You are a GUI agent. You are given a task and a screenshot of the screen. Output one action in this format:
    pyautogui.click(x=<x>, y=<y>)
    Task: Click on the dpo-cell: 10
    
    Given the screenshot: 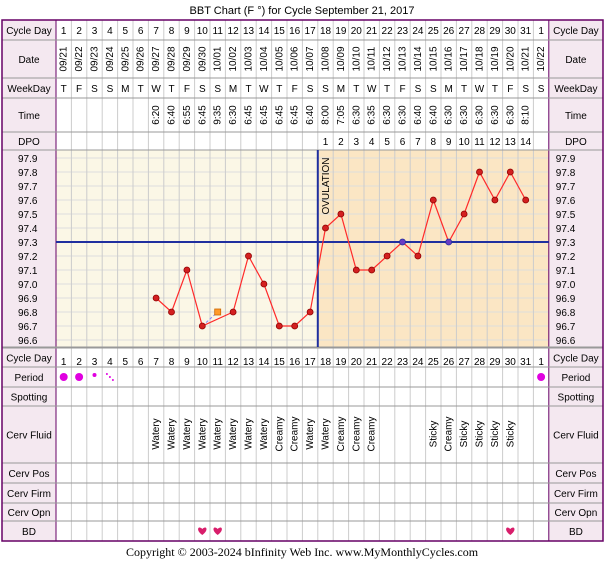 What is the action you would take?
    pyautogui.click(x=465, y=142)
    